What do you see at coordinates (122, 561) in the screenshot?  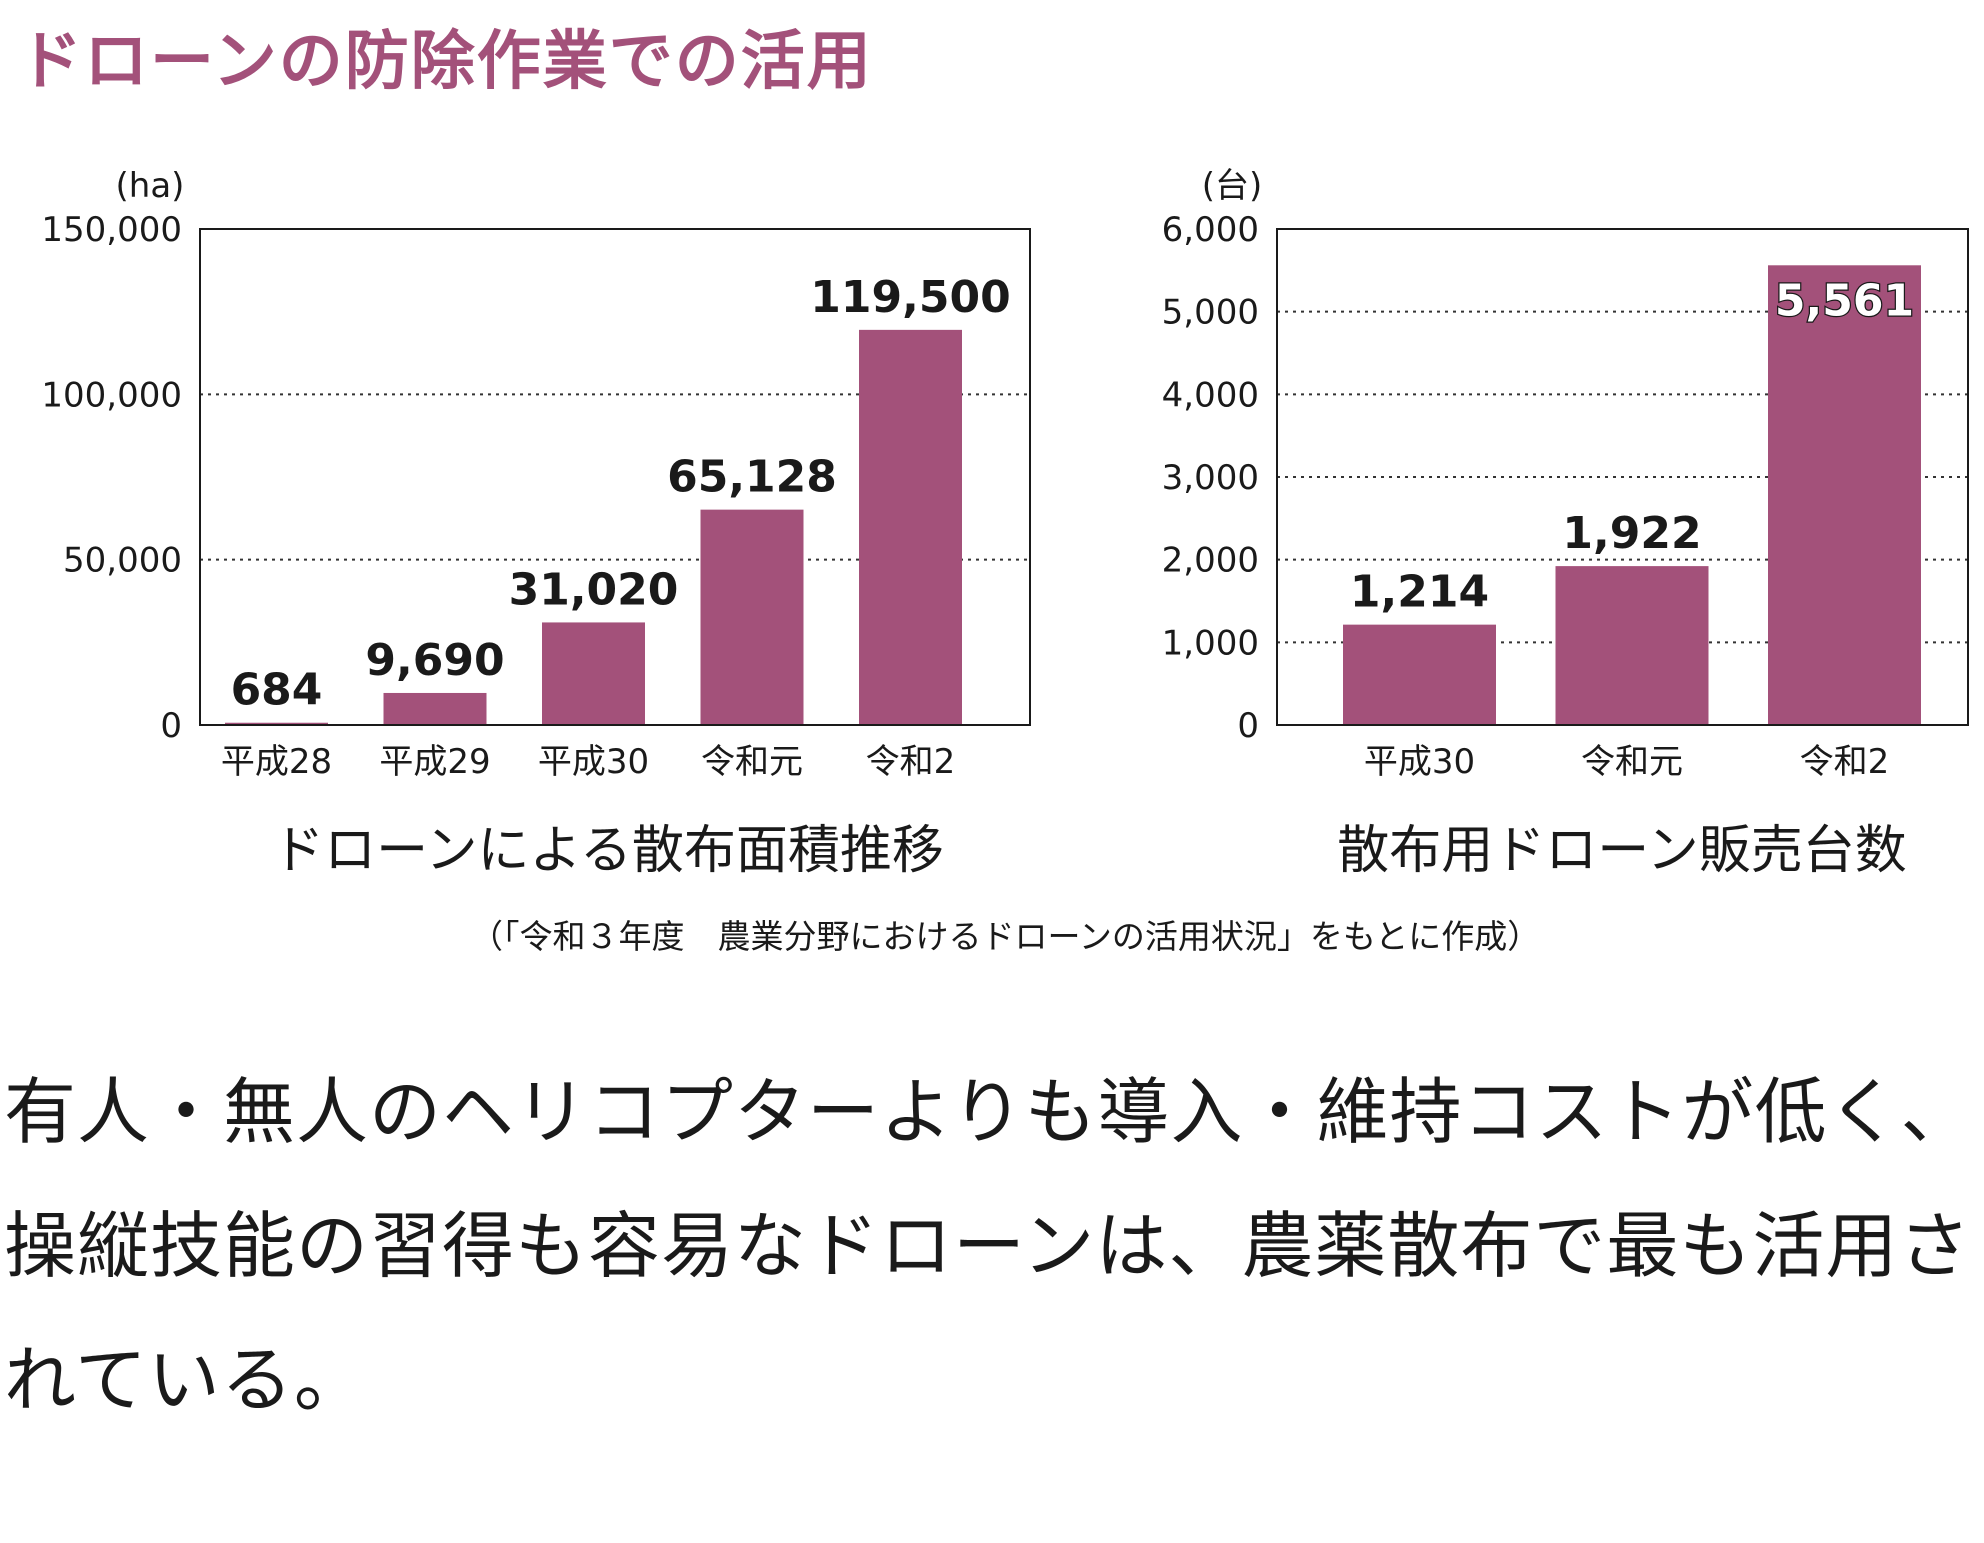 I see `y-tick-label: 50,000` at bounding box center [122, 561].